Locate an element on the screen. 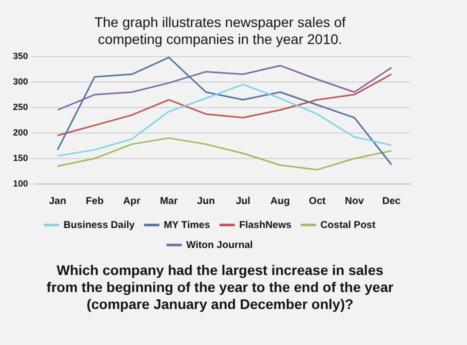 The width and height of the screenshot is (467, 345). legend-label: MY Times is located at coordinates (187, 225).